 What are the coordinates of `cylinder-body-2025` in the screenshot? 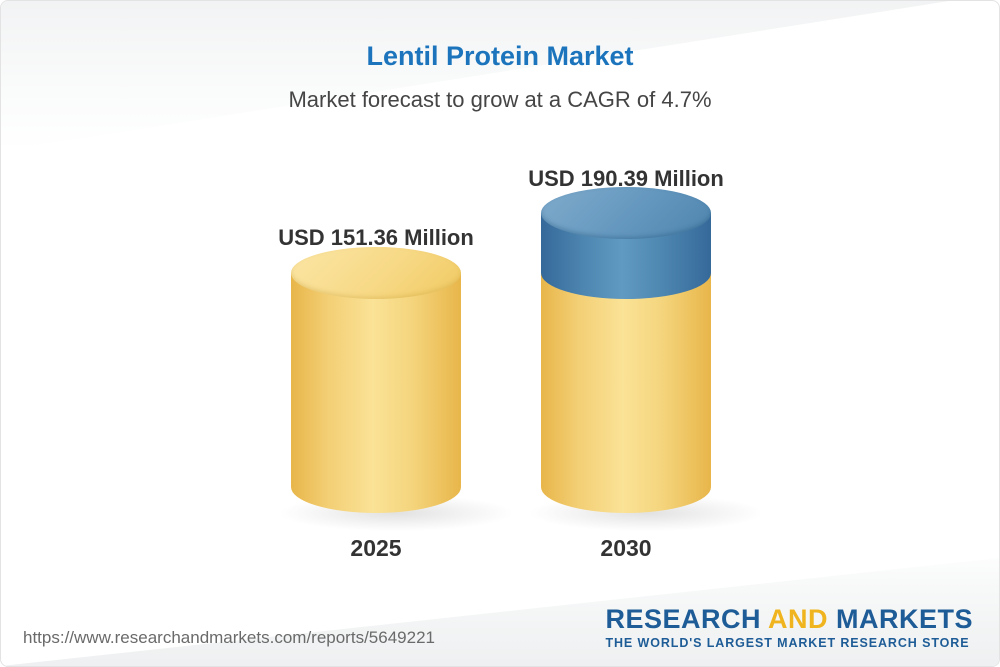 It's located at (376, 393).